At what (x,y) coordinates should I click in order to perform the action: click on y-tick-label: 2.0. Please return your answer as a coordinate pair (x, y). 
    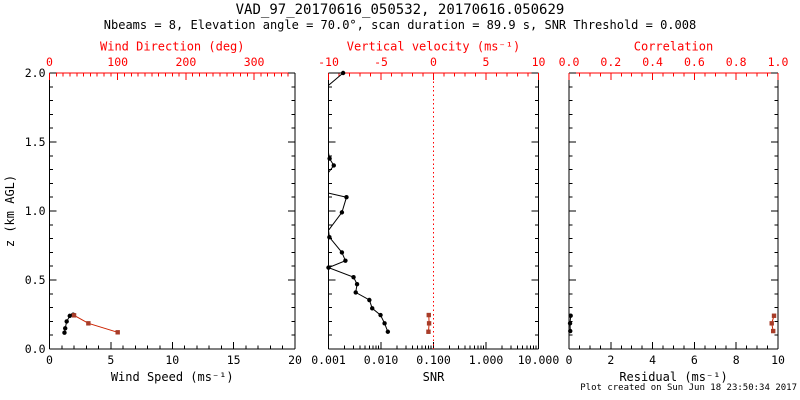
    Looking at the image, I should click on (35, 73).